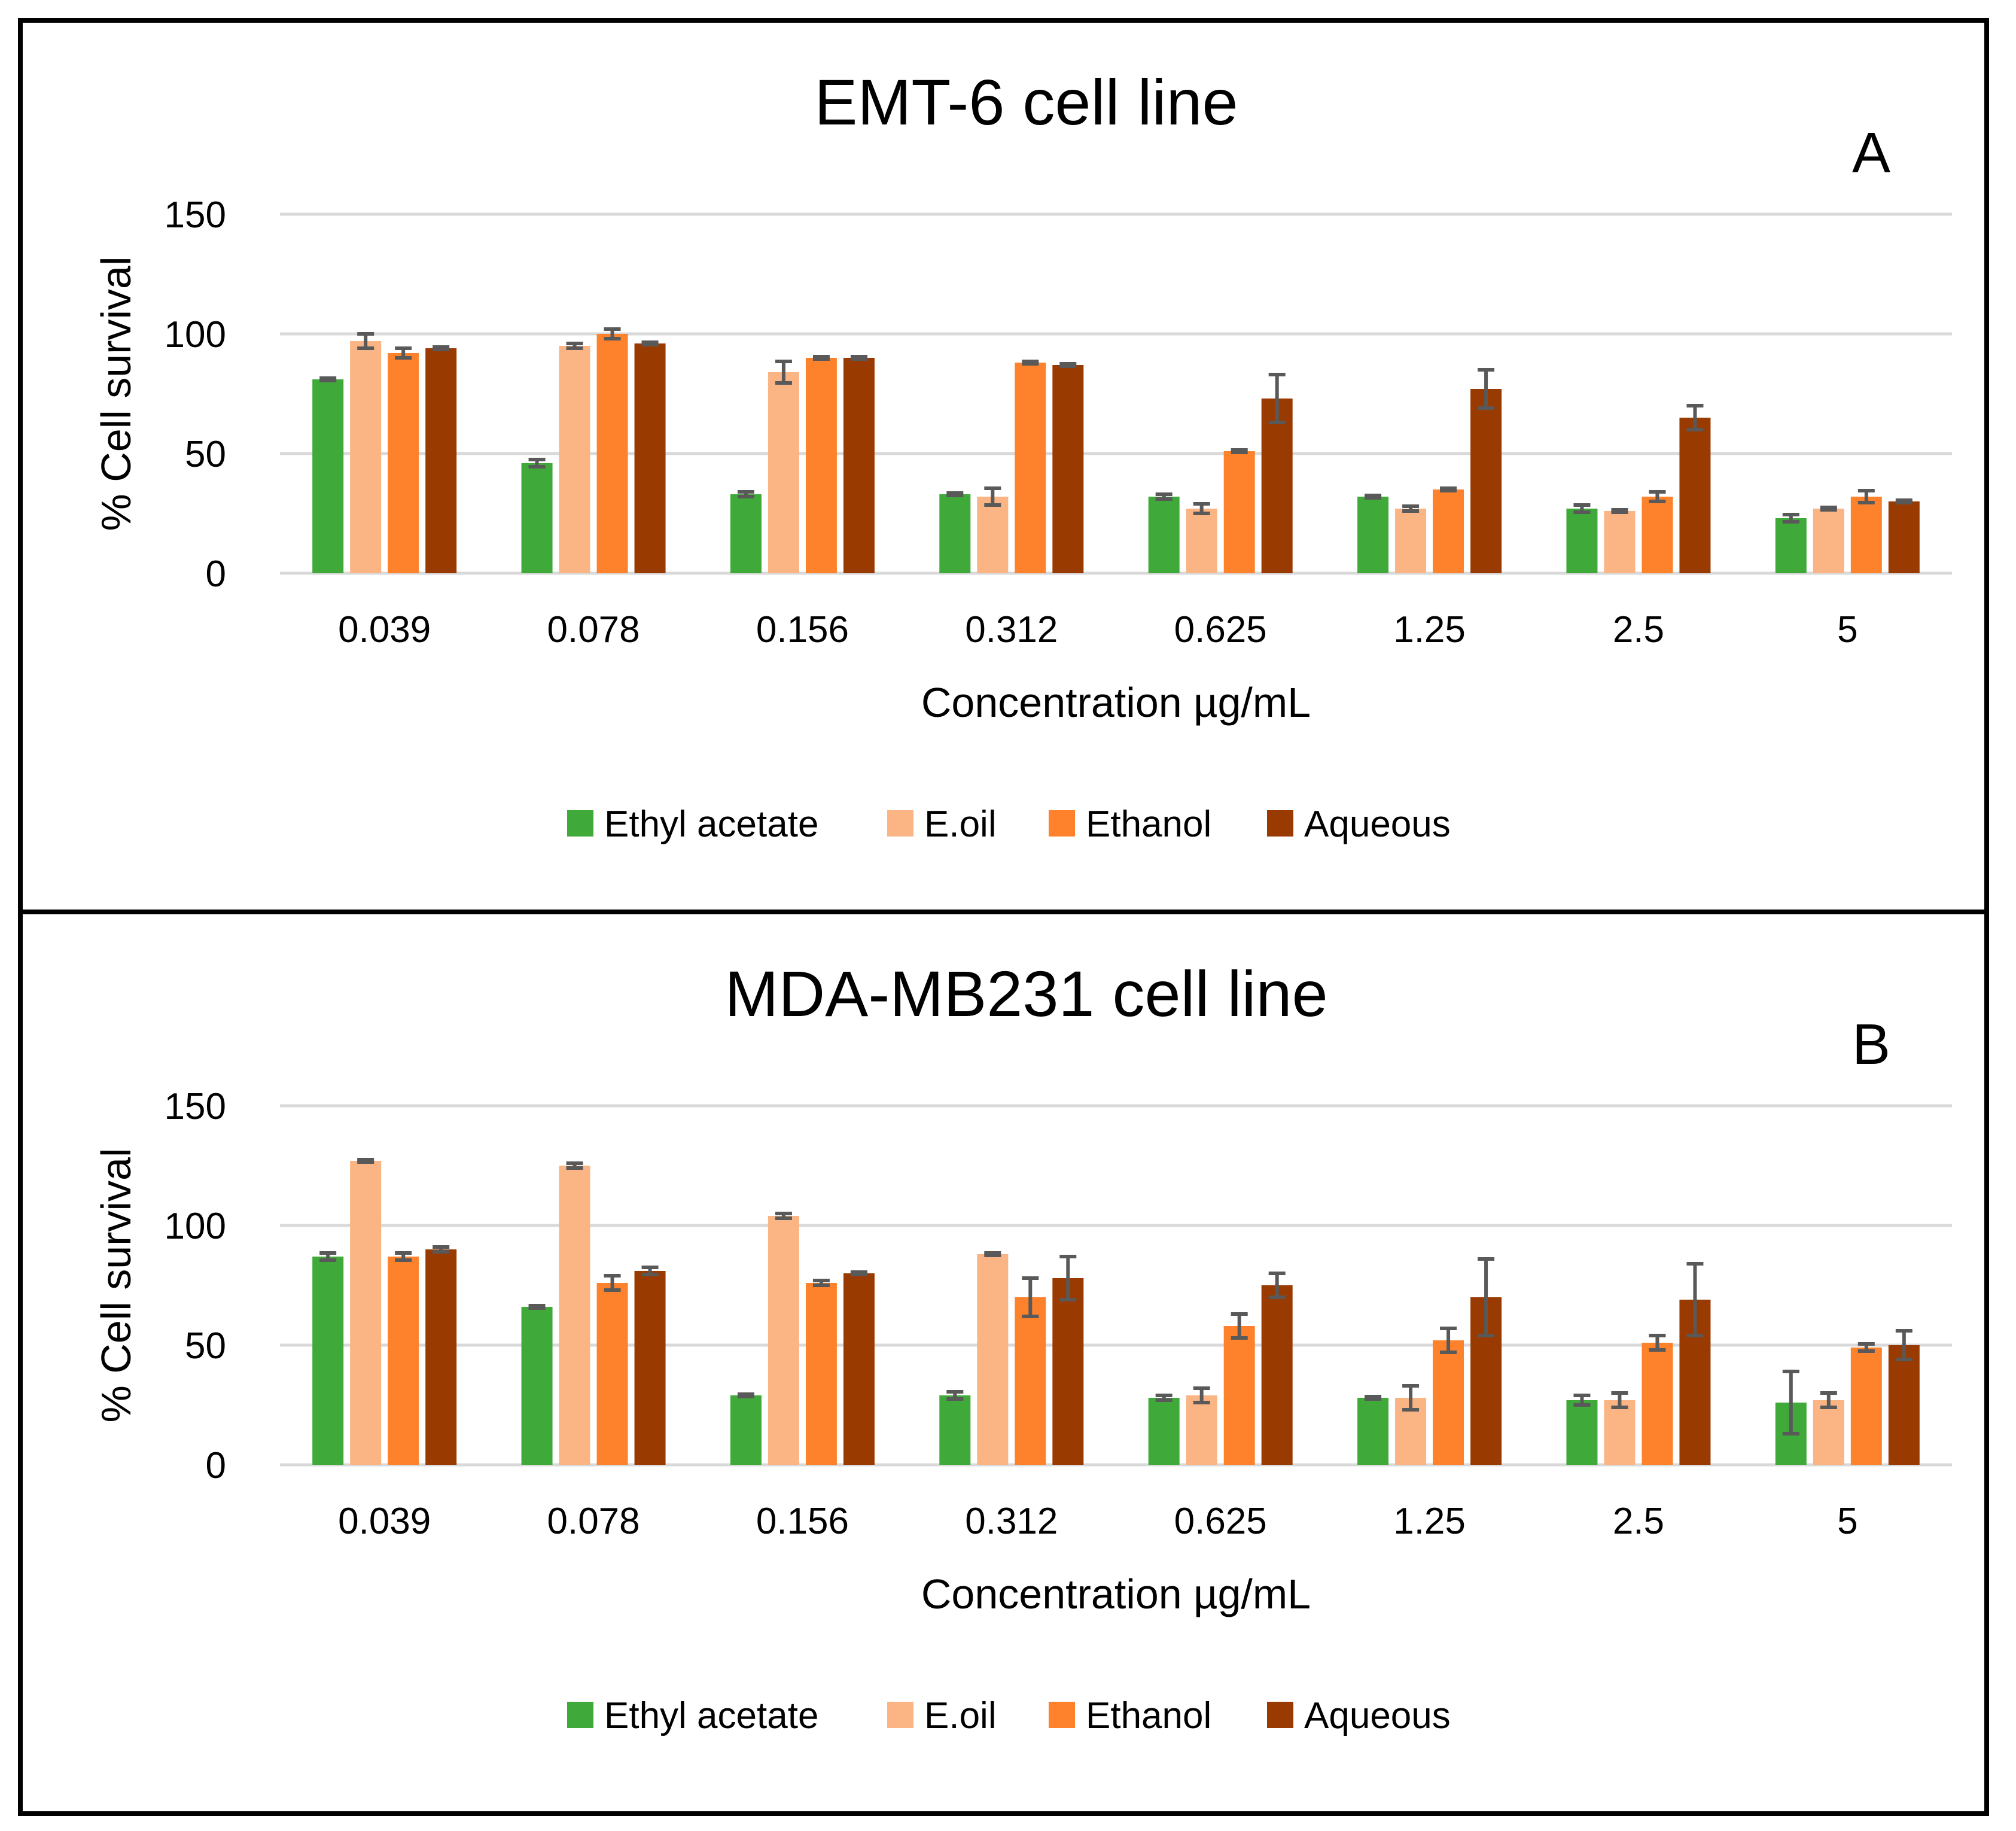 The image size is (2016, 1831). Describe the element at coordinates (366, 457) in the screenshot. I see `bar-e-oil-0.039` at that location.